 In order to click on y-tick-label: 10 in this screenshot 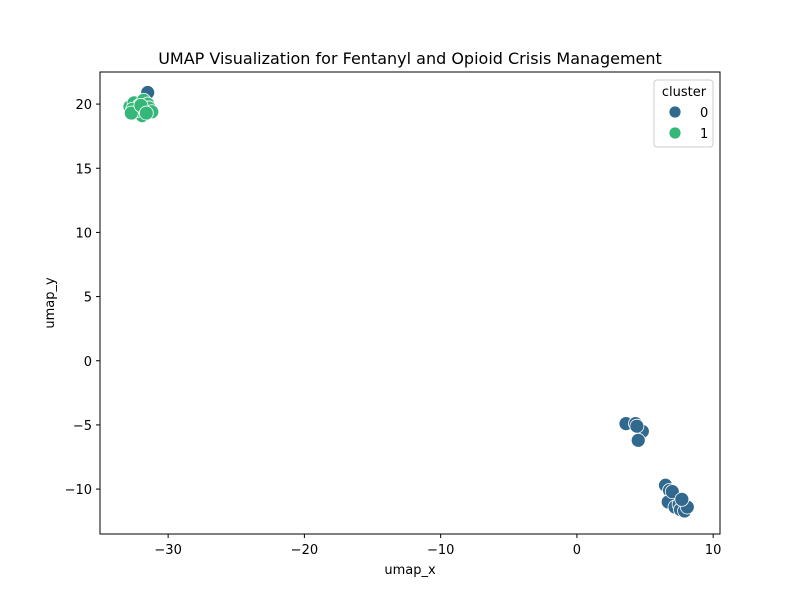, I will do `click(83, 233)`.